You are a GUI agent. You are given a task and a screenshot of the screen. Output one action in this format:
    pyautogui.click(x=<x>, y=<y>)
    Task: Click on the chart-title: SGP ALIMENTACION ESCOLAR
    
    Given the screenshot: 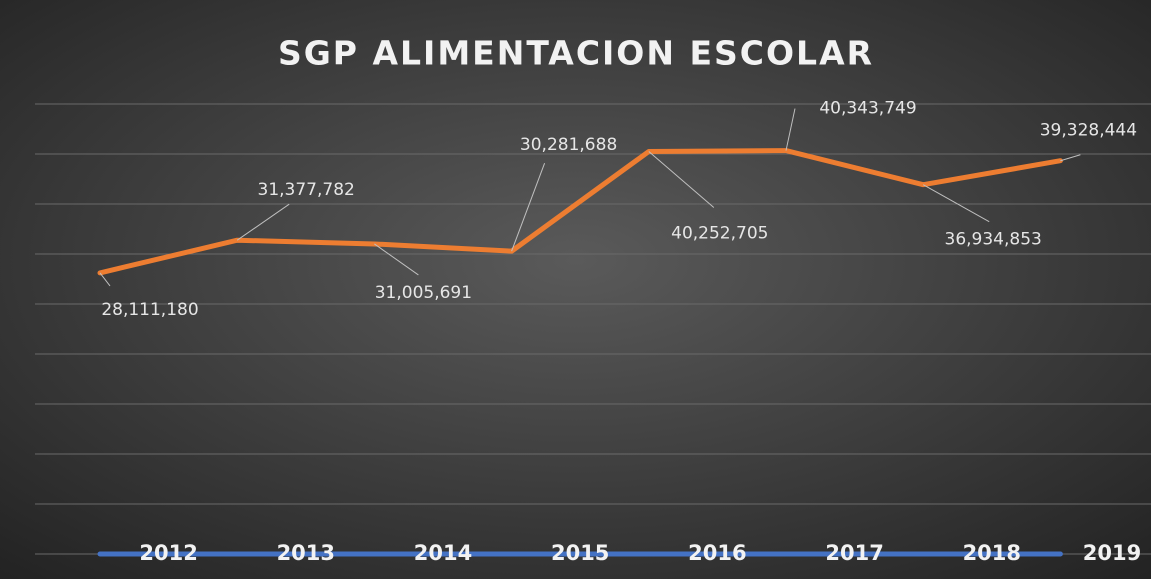 What is the action you would take?
    pyautogui.click(x=576, y=53)
    